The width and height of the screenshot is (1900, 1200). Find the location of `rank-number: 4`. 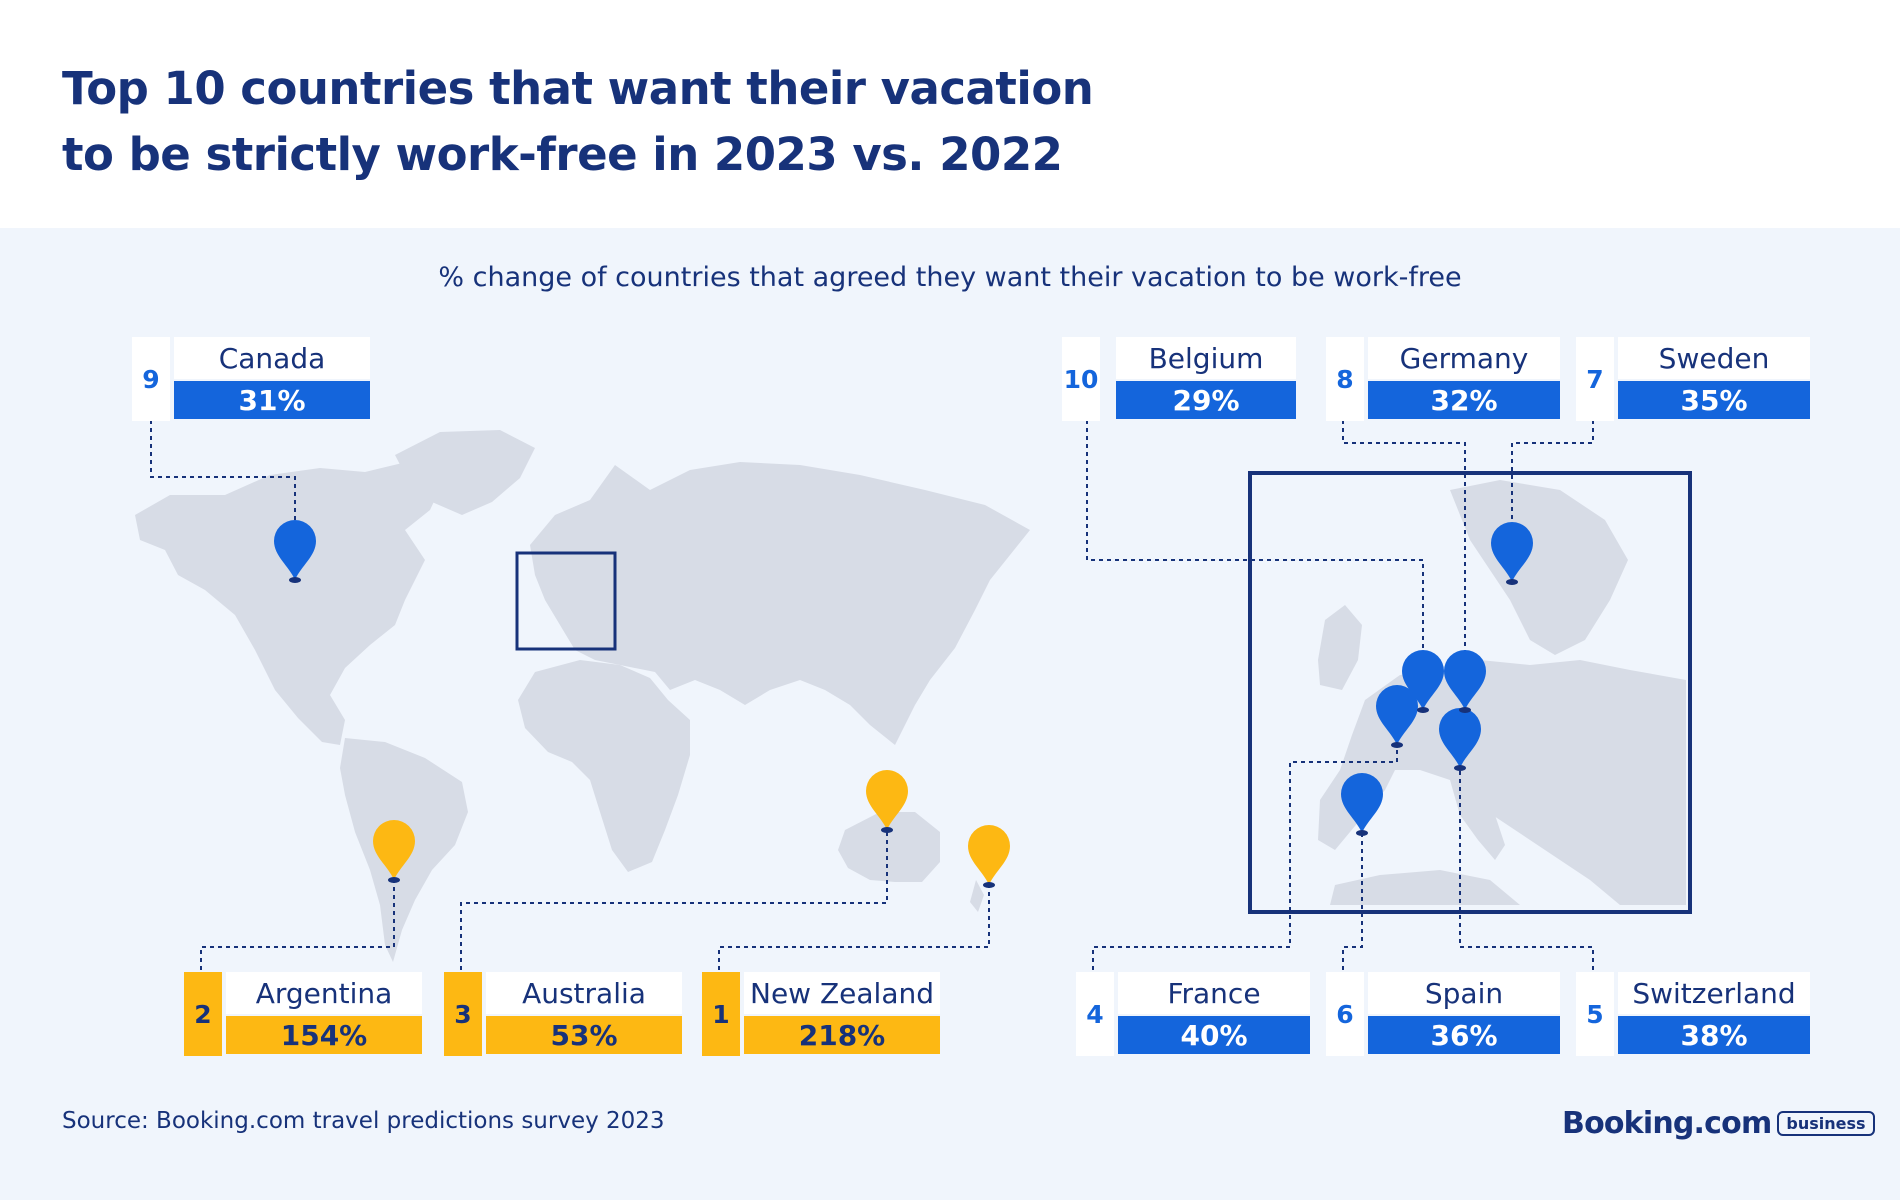

rank-number: 4 is located at coordinates (1095, 1014).